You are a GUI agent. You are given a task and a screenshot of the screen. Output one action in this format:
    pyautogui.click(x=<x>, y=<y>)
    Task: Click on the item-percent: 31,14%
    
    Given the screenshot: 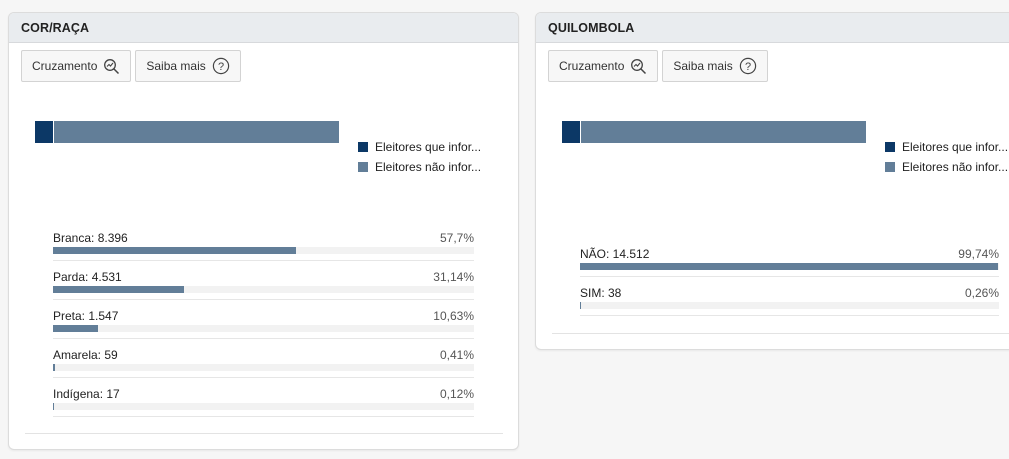 What is the action you would take?
    pyautogui.click(x=453, y=277)
    